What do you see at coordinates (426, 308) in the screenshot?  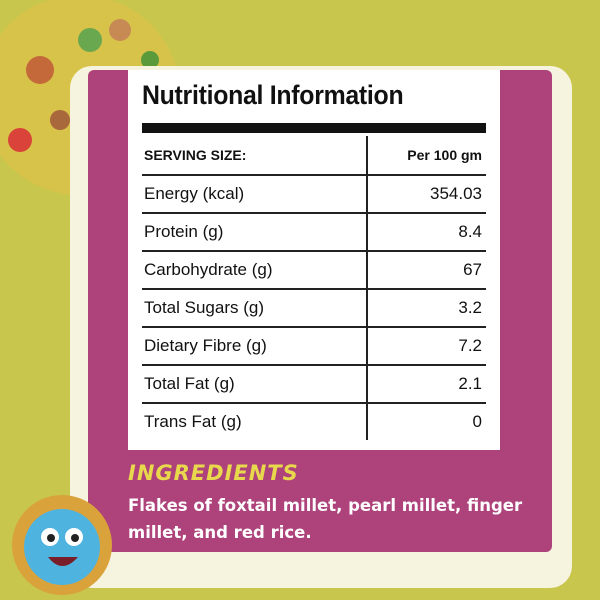 I see `value-cell: 3.2` at bounding box center [426, 308].